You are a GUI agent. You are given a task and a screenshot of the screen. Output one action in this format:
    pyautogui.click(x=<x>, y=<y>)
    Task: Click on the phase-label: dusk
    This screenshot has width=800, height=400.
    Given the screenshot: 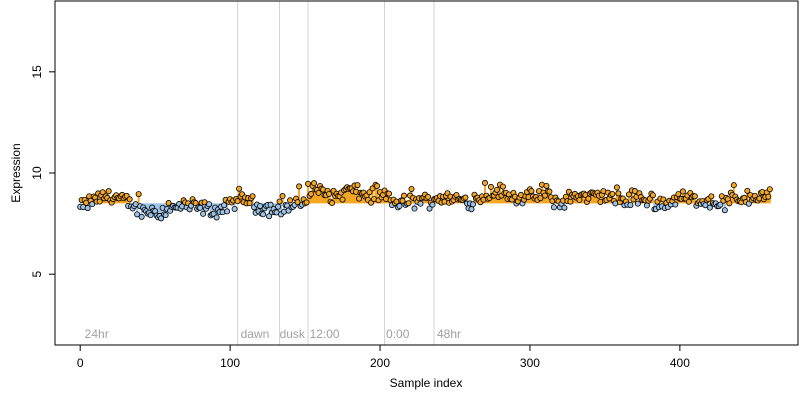 What is the action you would take?
    pyautogui.click(x=293, y=334)
    